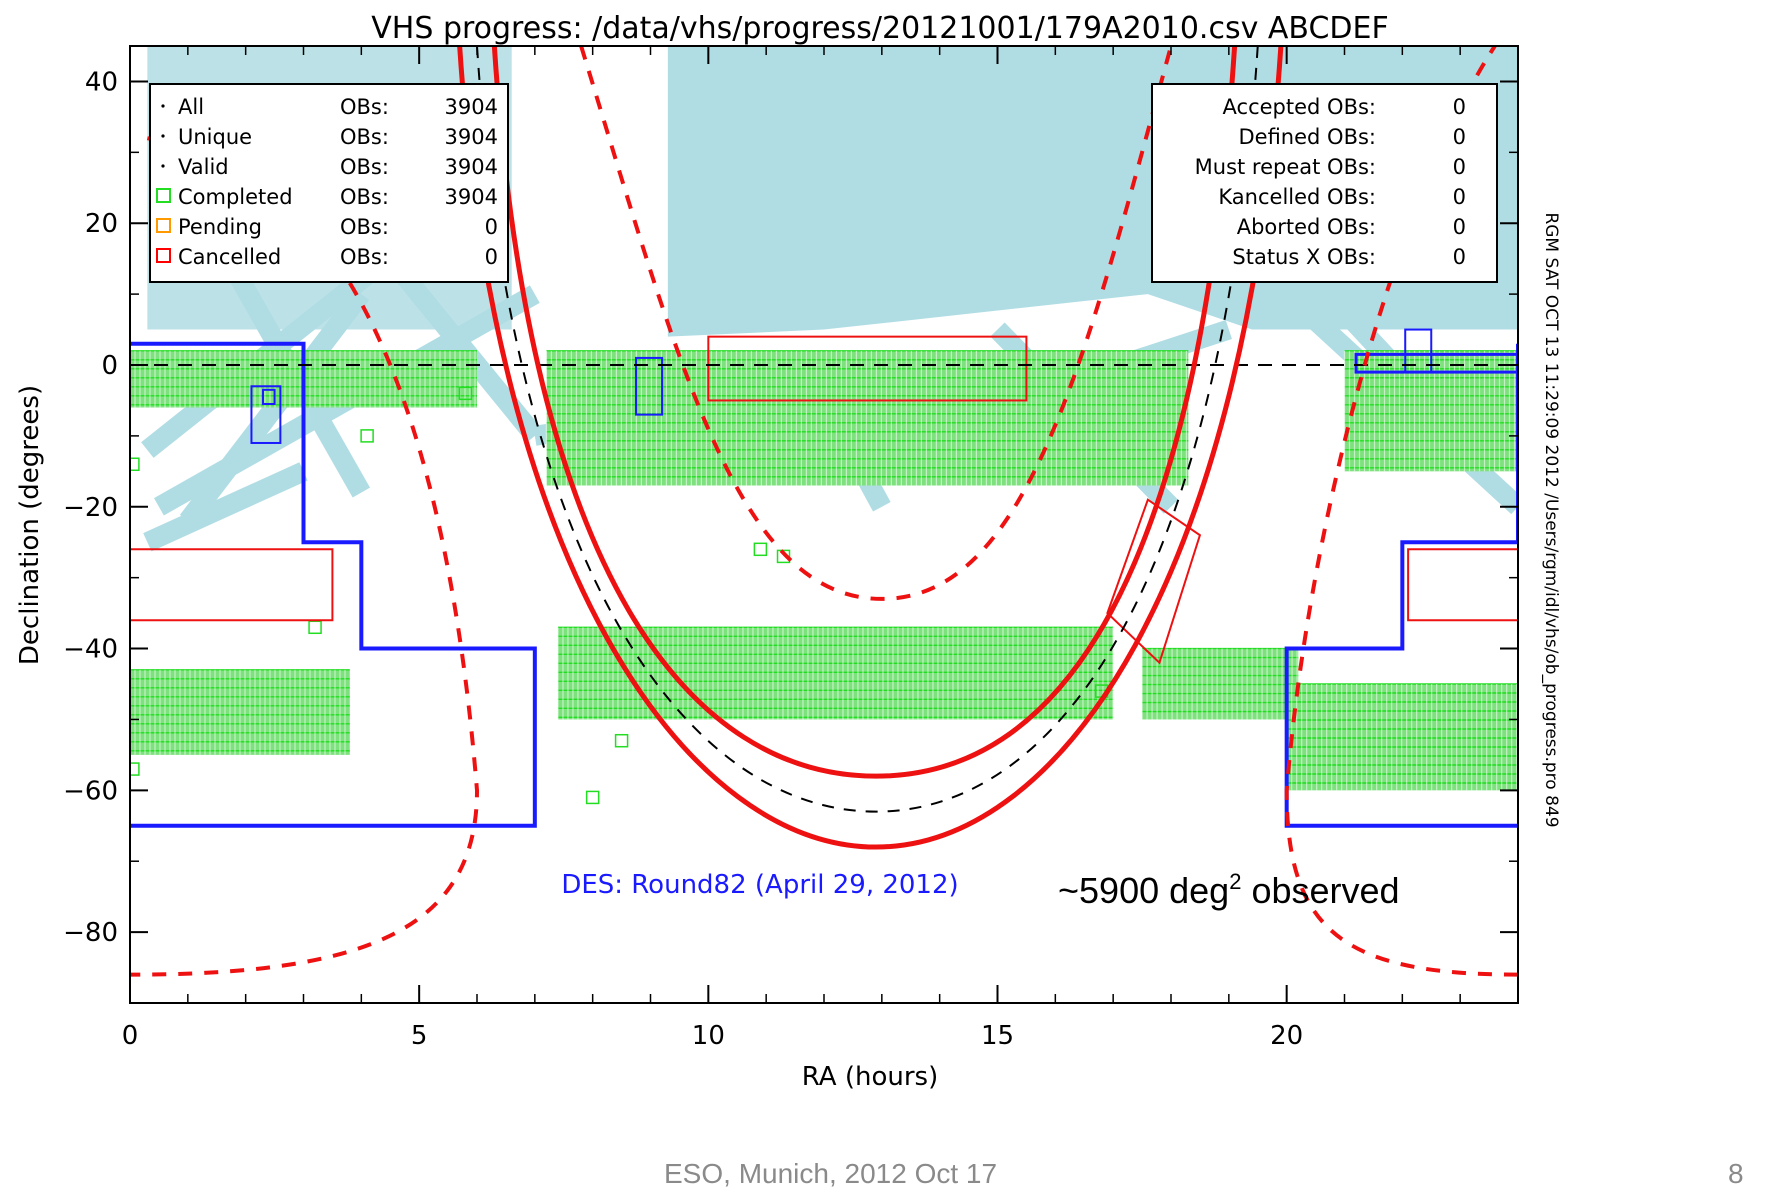 The width and height of the screenshot is (1765, 1199). What do you see at coordinates (1154, 581) in the screenshot?
I see `red-tilted-box` at bounding box center [1154, 581].